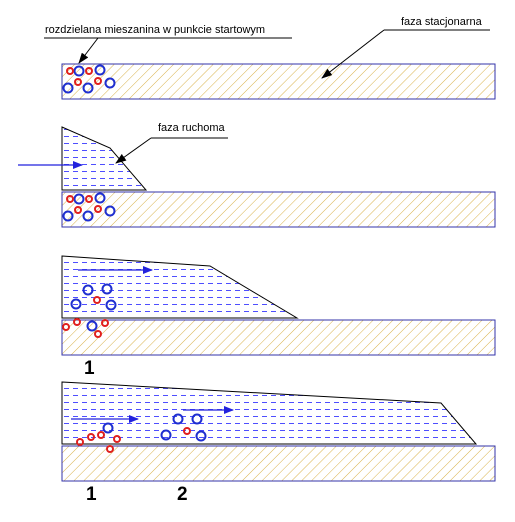  I want to click on start-mixture-arrow, so click(88, 50).